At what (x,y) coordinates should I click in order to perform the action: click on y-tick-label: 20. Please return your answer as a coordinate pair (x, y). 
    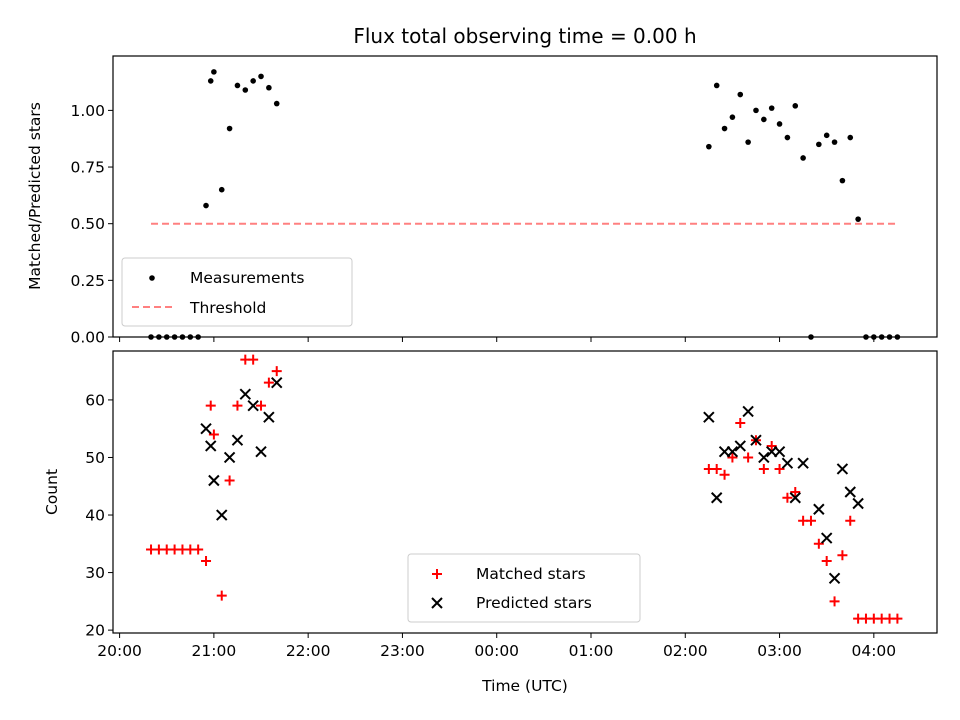
    Looking at the image, I should click on (95, 631).